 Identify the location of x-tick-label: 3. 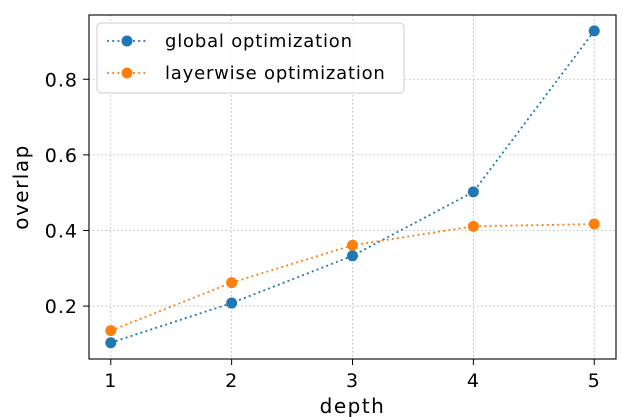
(352, 381).